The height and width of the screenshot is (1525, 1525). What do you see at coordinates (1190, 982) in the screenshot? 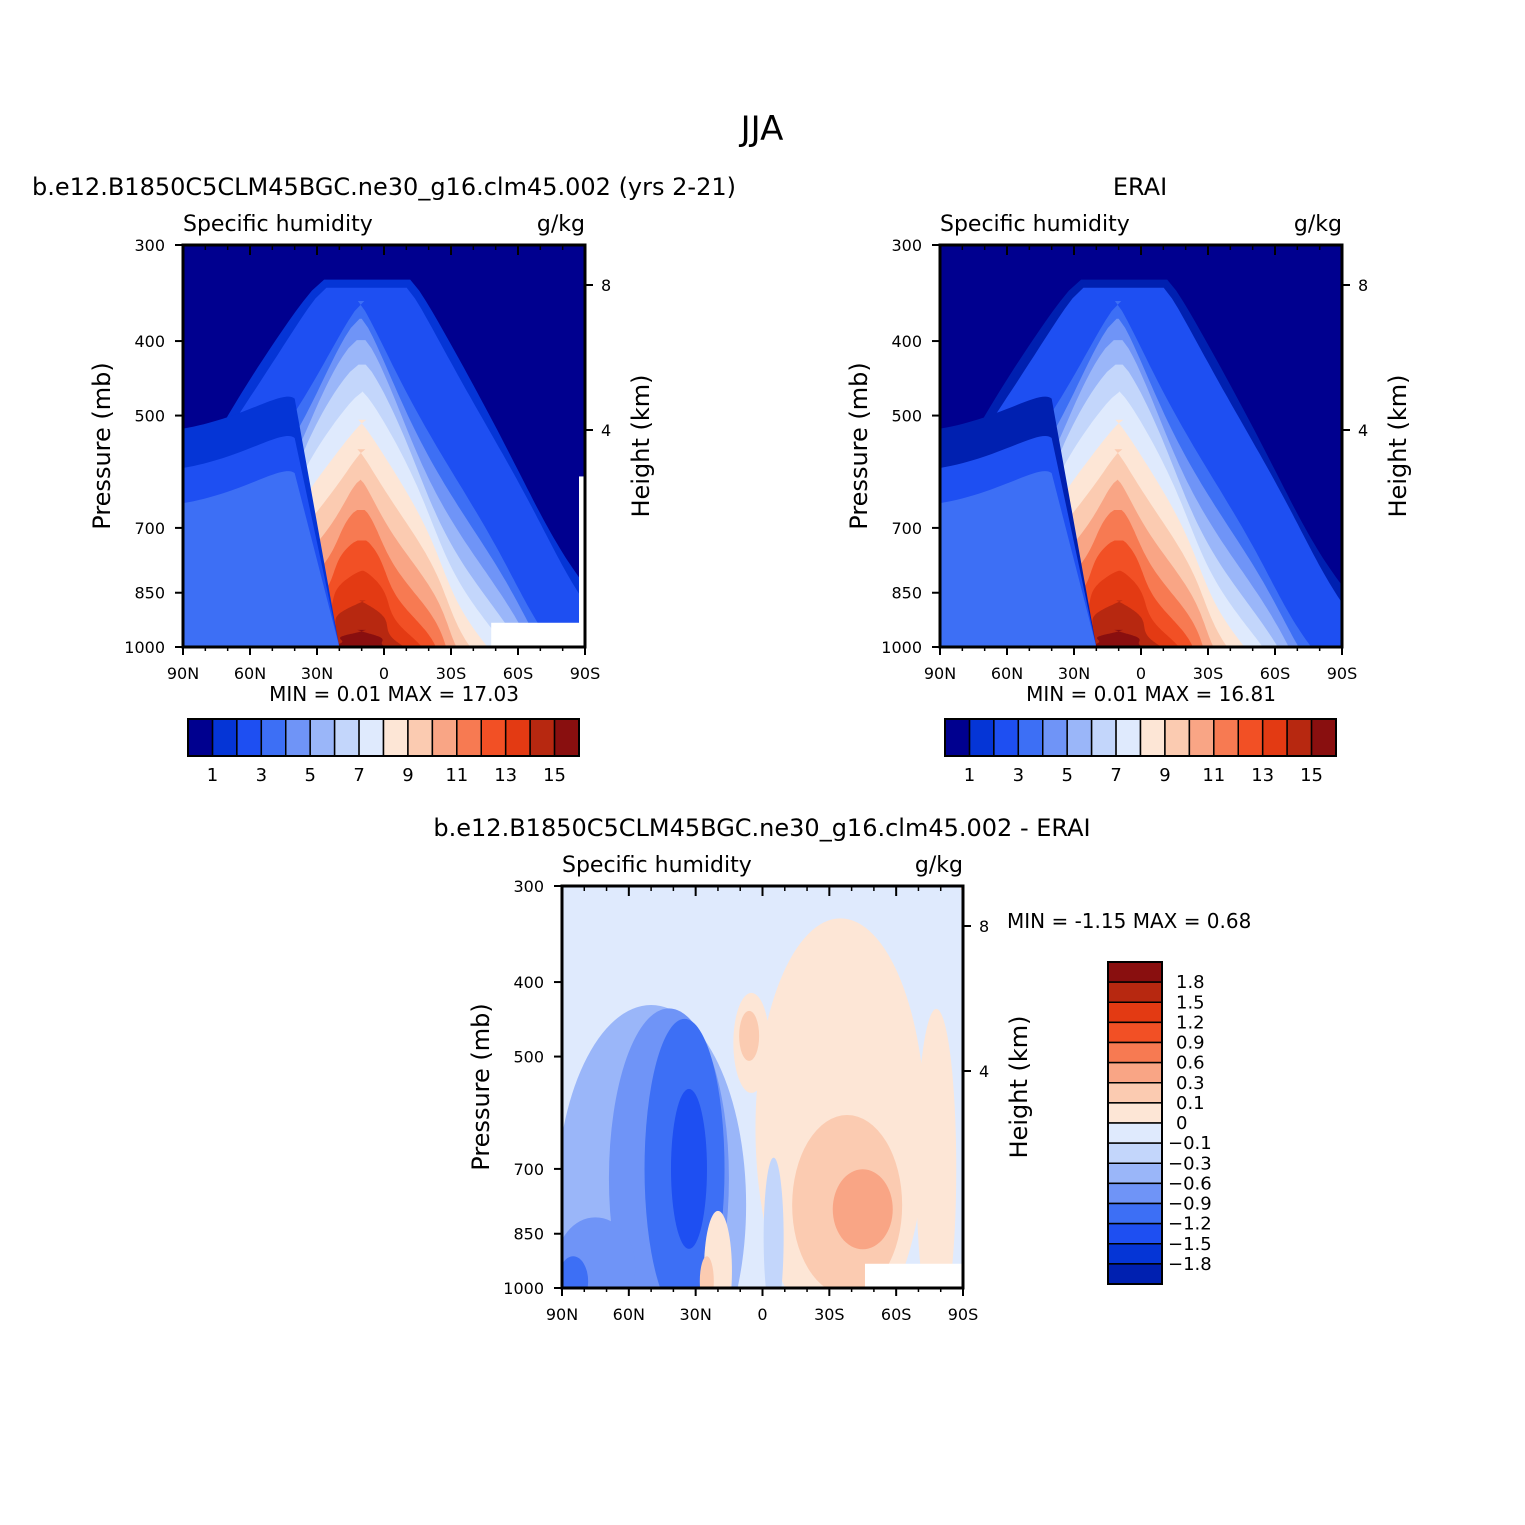
I see `colorbar-label: 1.8` at bounding box center [1190, 982].